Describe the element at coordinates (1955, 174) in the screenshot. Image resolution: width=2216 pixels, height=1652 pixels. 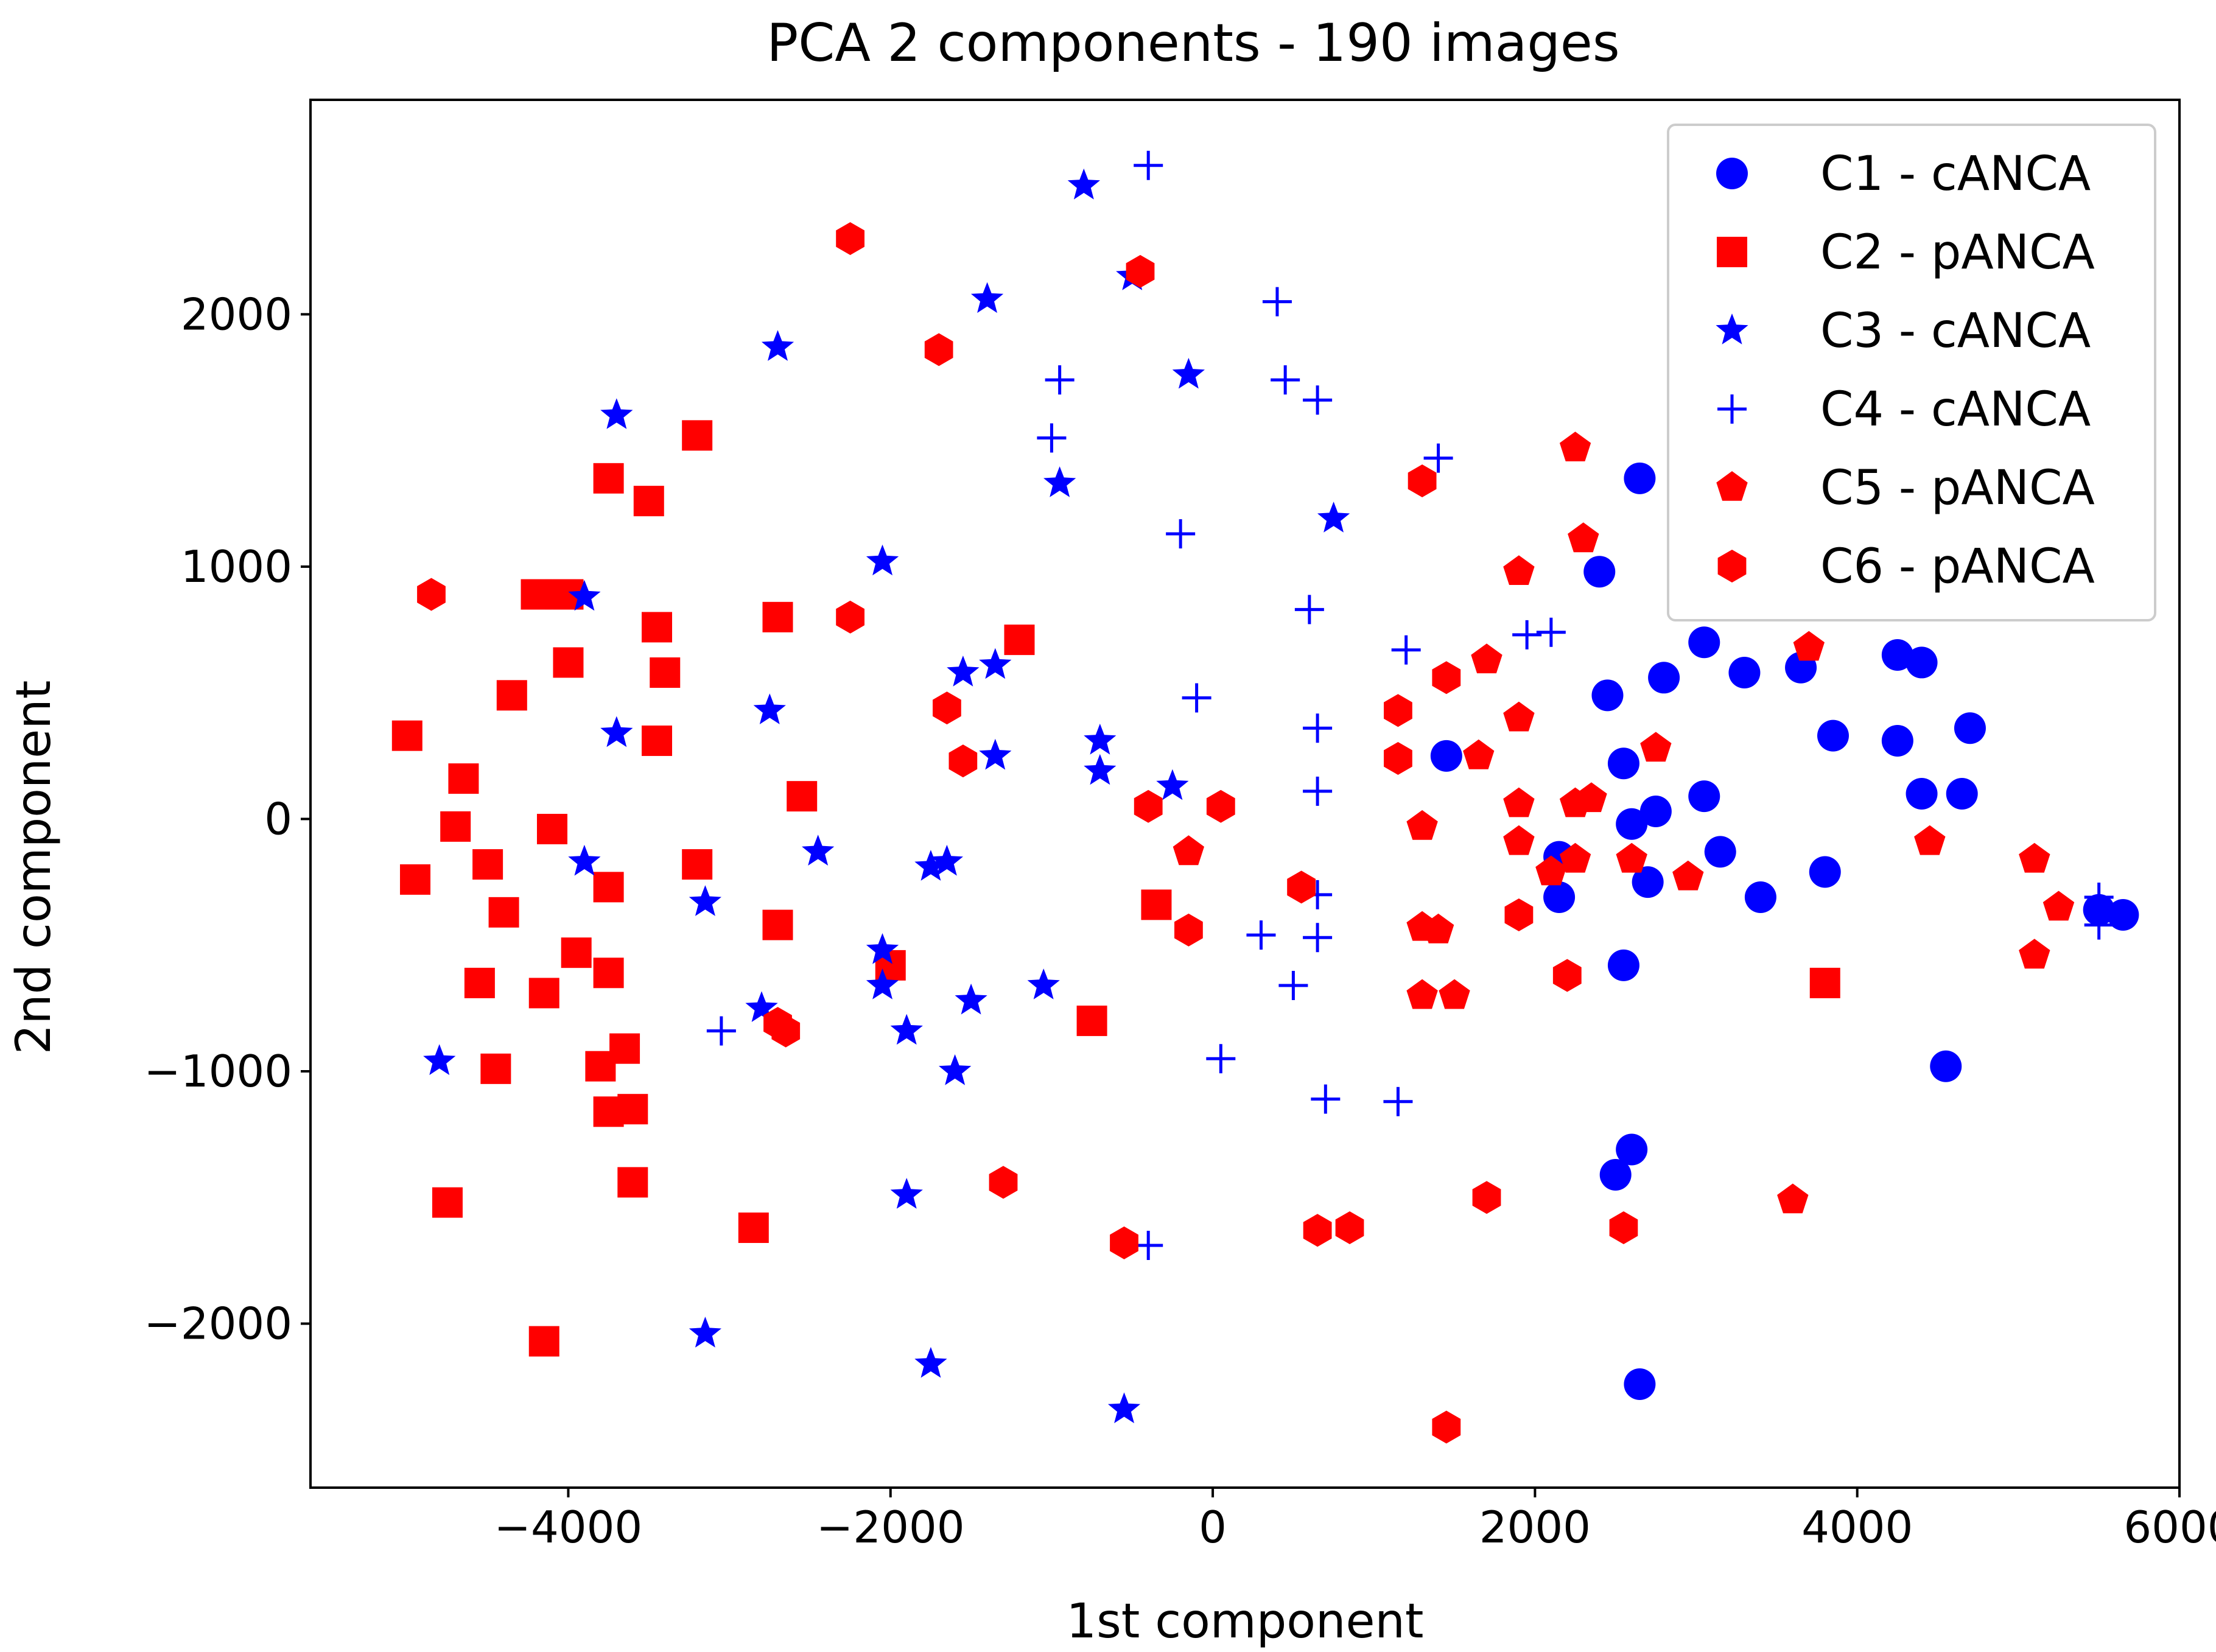
I see `legend-label-series-1: C1 - cANCA` at that location.